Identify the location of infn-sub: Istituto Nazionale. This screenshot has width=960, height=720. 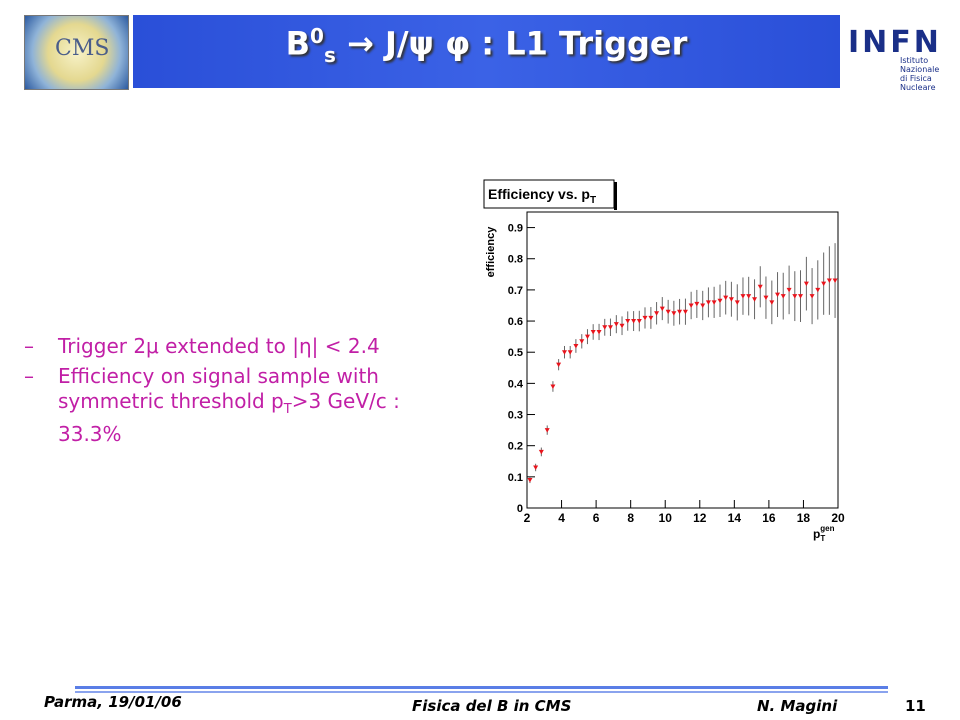
(920, 65).